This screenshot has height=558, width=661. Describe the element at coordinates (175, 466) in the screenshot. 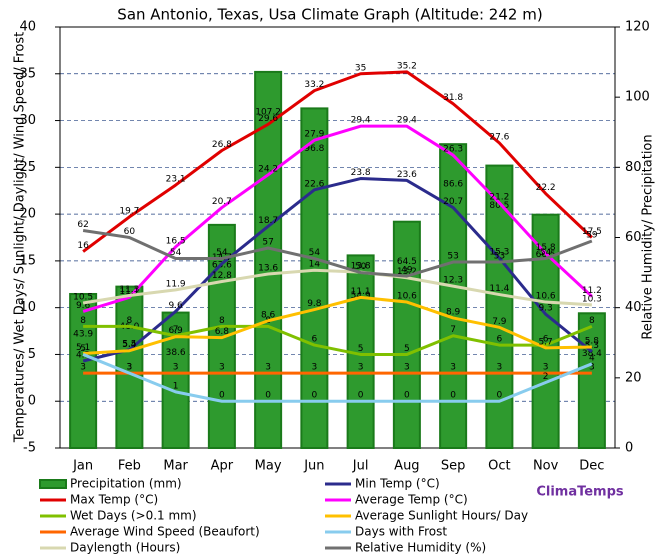

I see `x-tick-label: Mar` at that location.